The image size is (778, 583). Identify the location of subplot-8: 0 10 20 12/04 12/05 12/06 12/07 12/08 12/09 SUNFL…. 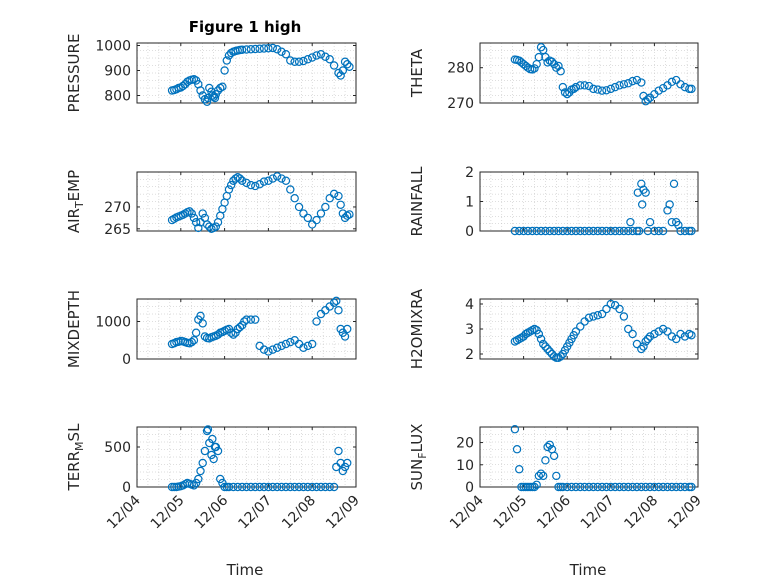
(556, 478).